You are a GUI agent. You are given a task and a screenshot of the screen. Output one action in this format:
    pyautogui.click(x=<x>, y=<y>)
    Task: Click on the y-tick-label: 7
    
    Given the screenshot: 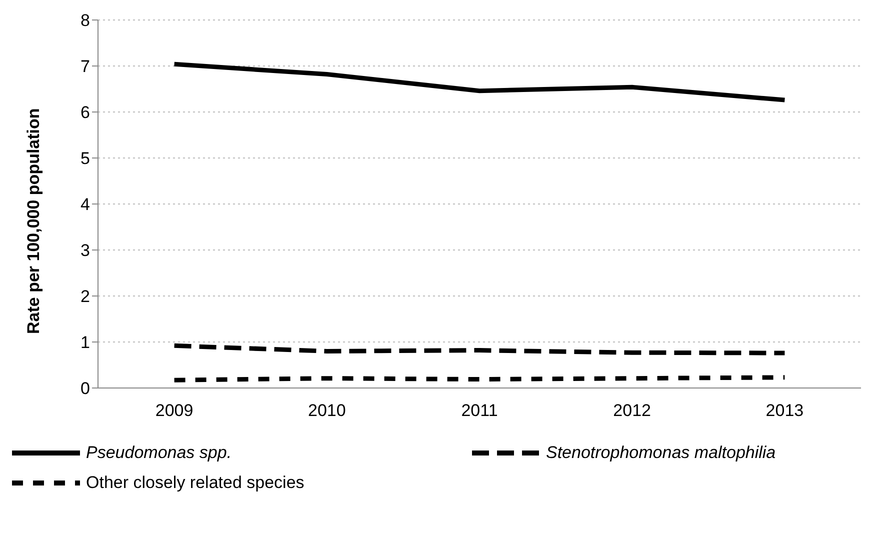 What is the action you would take?
    pyautogui.click(x=85, y=66)
    